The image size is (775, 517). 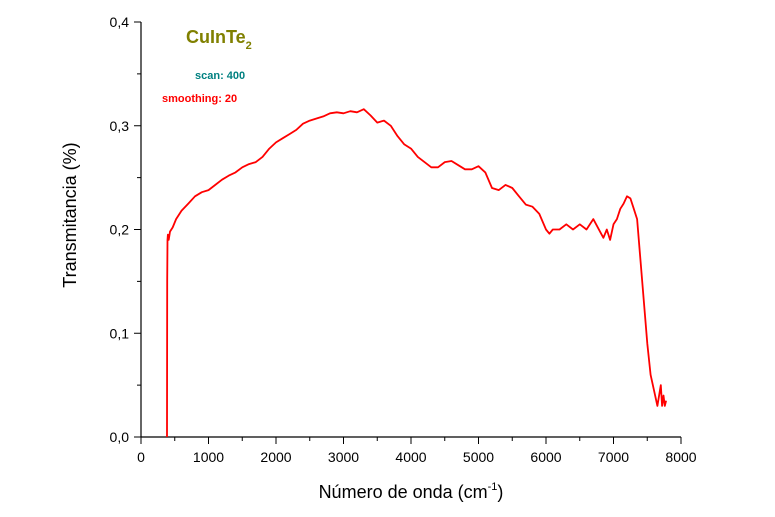 What do you see at coordinates (199, 99) in the screenshot?
I see `smoothing-label: smoothing: 20` at bounding box center [199, 99].